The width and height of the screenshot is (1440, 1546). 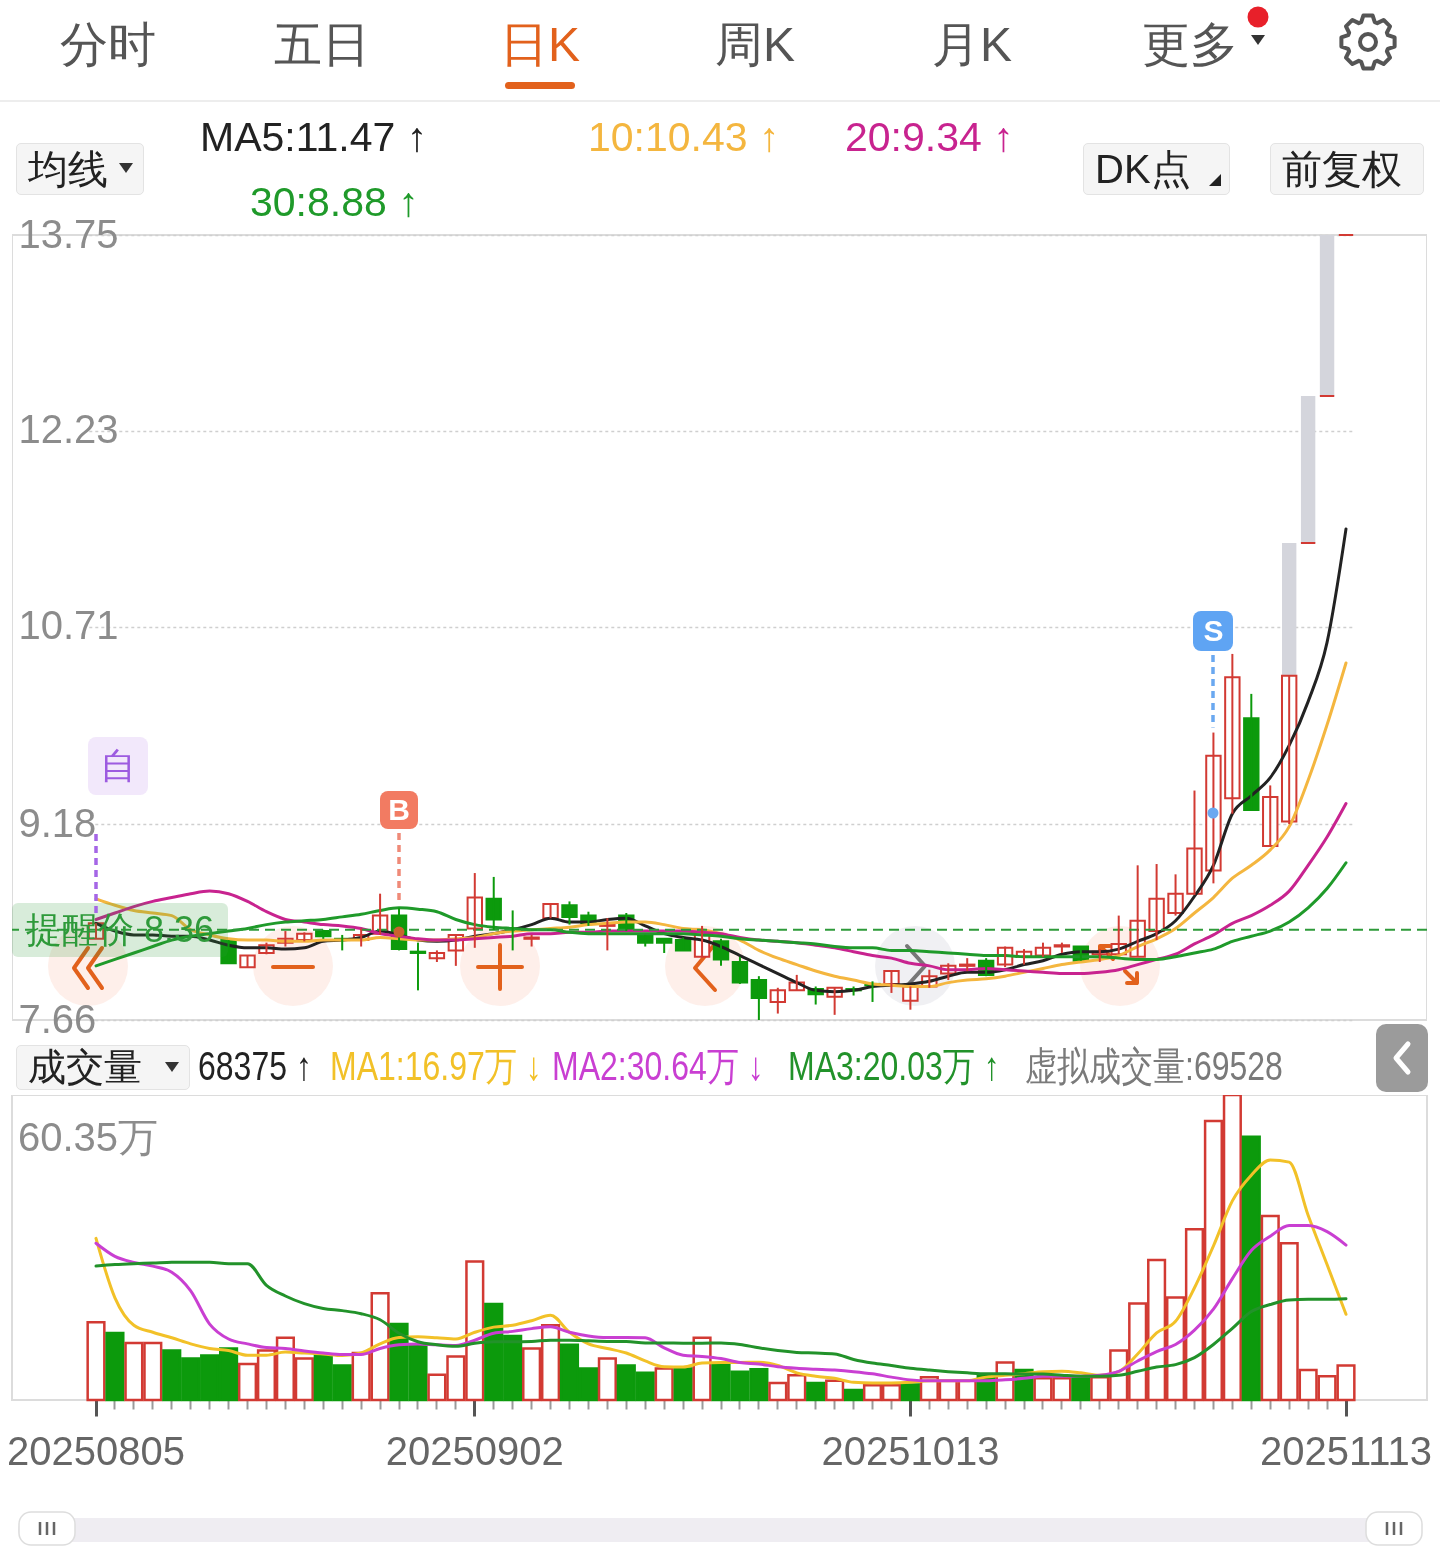 What do you see at coordinates (474, 1450) in the screenshot?
I see `x-tick-label: 20250902` at bounding box center [474, 1450].